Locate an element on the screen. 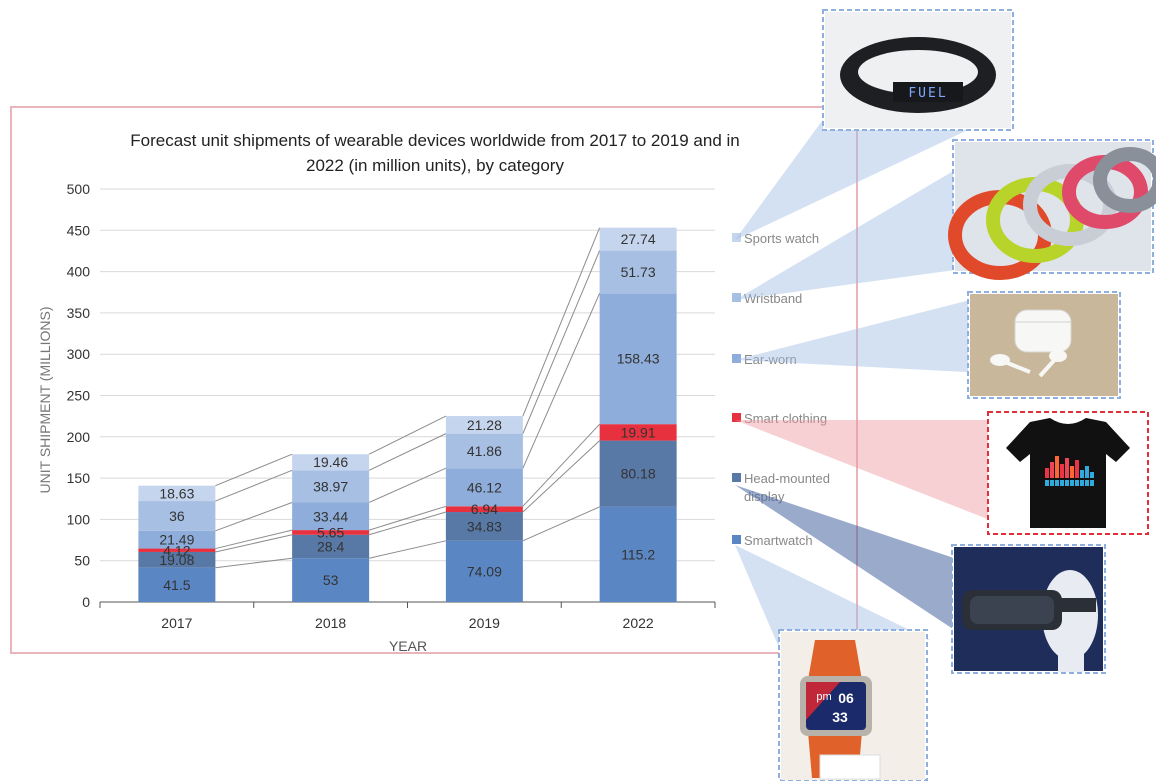  data-label: 33.44 is located at coordinates (330, 516).